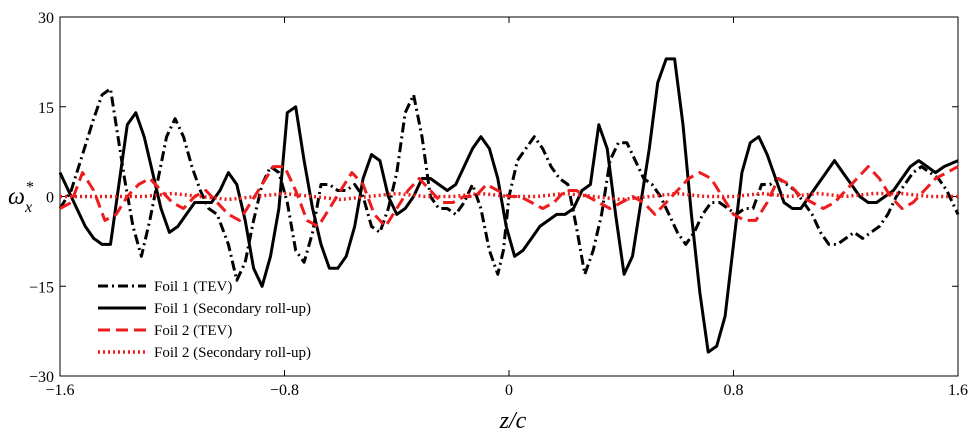  What do you see at coordinates (46, 18) in the screenshot?
I see `y-tick-label: 30` at bounding box center [46, 18].